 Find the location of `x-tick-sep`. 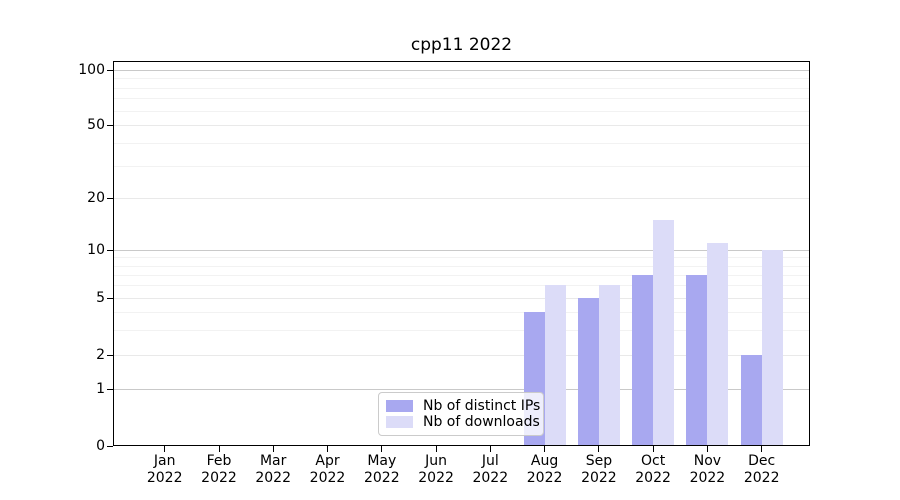

x-tick-sep is located at coordinates (599, 449).